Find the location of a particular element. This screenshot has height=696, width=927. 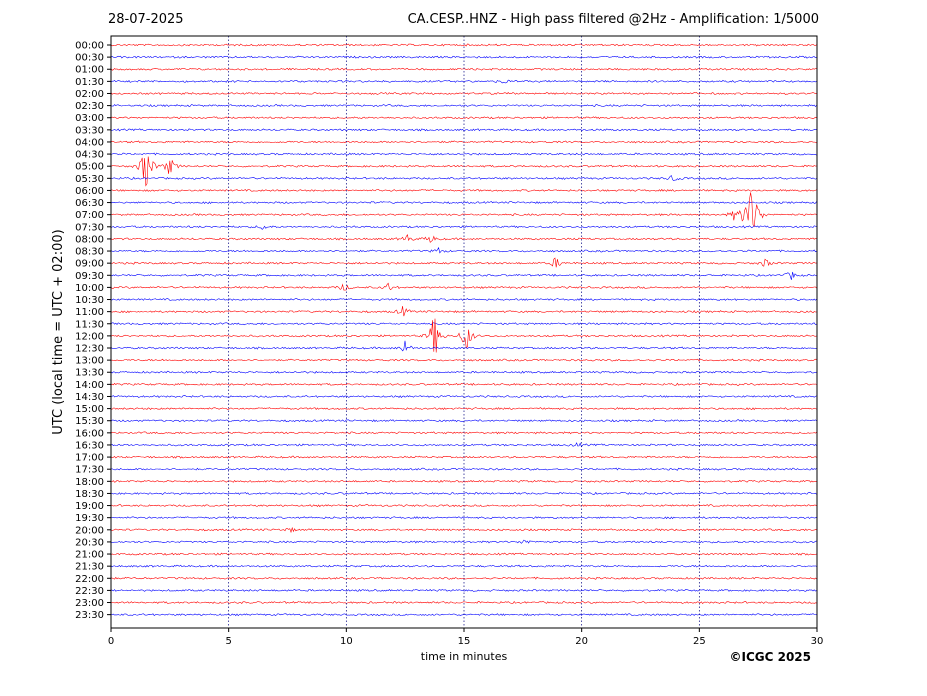

y-tick-label: 03:30 is located at coordinates (89, 130).